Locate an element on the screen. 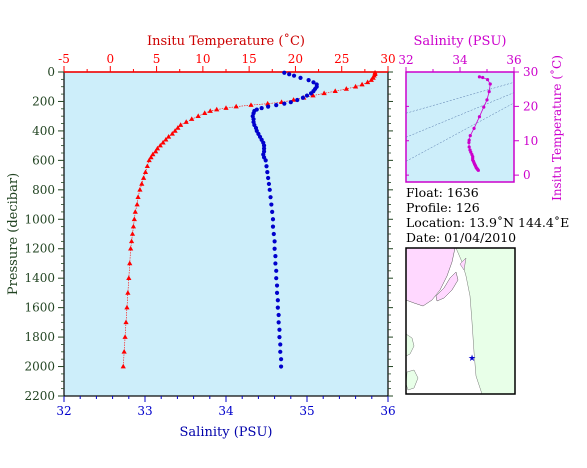 The height and width of the screenshot is (468, 587). pressure-tick-label: 1600 is located at coordinates (39, 308).